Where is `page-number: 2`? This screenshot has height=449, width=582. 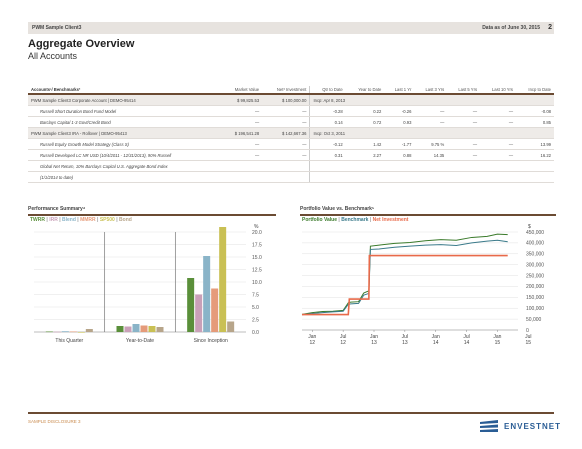
page-number: 2 is located at coordinates (550, 27).